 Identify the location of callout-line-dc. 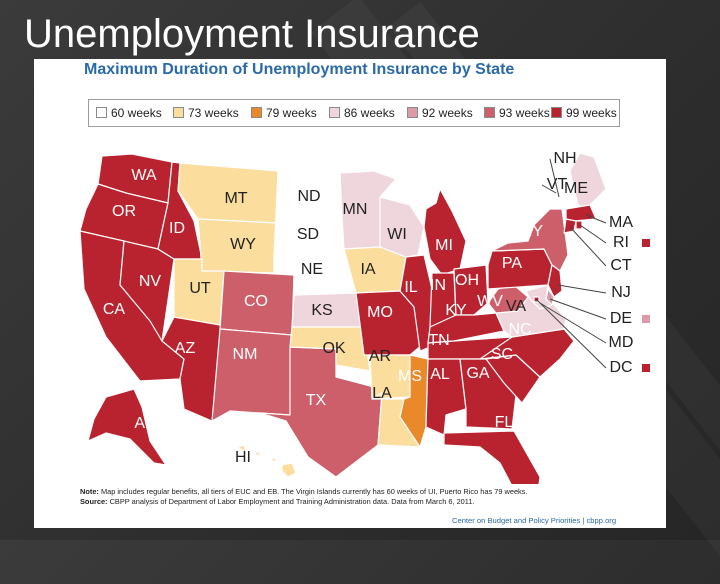
(571, 333).